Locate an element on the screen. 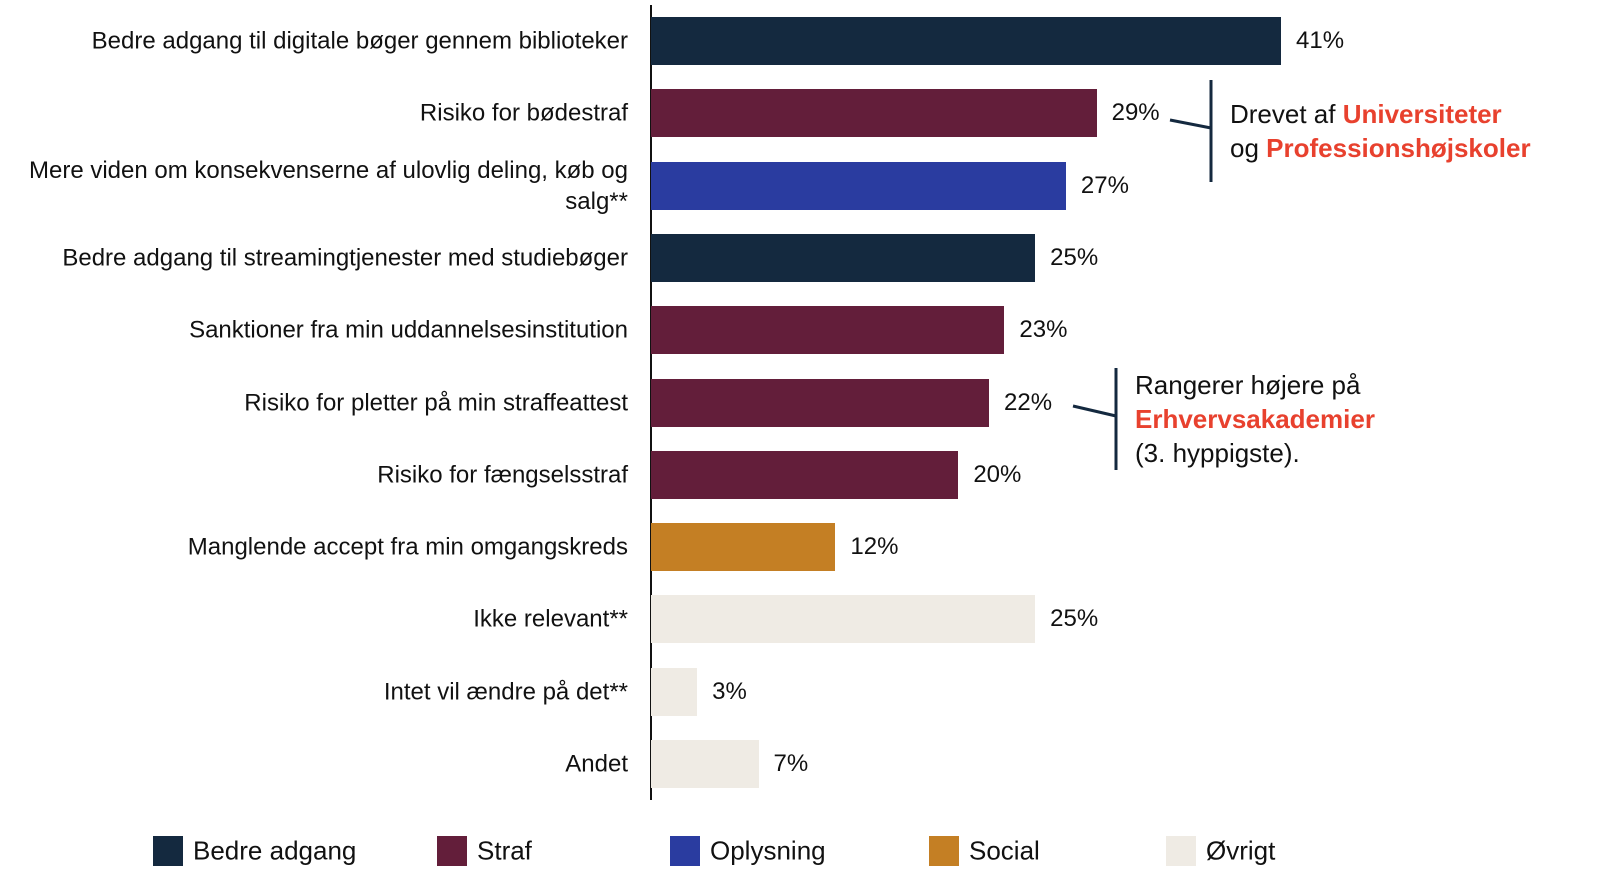  annotation-line: og Professionshøjskoler is located at coordinates (1380, 148).